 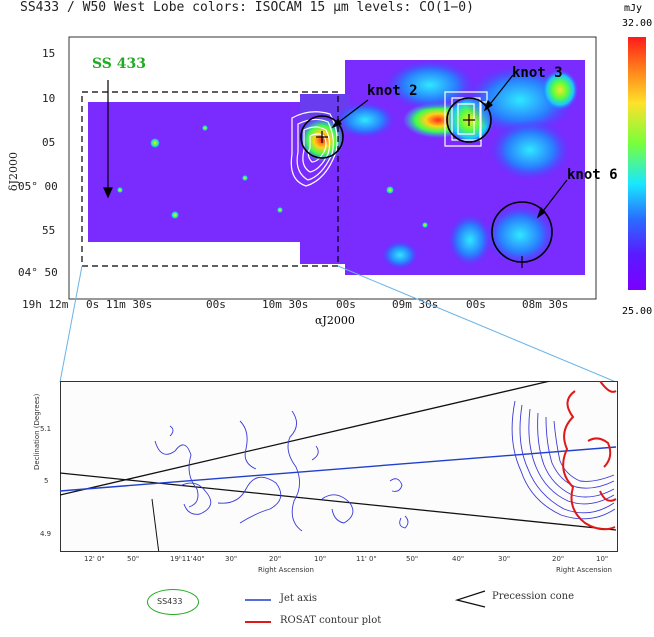 What do you see at coordinates (533, 596) in the screenshot?
I see `legend-precession-cone: Precession cone` at bounding box center [533, 596].